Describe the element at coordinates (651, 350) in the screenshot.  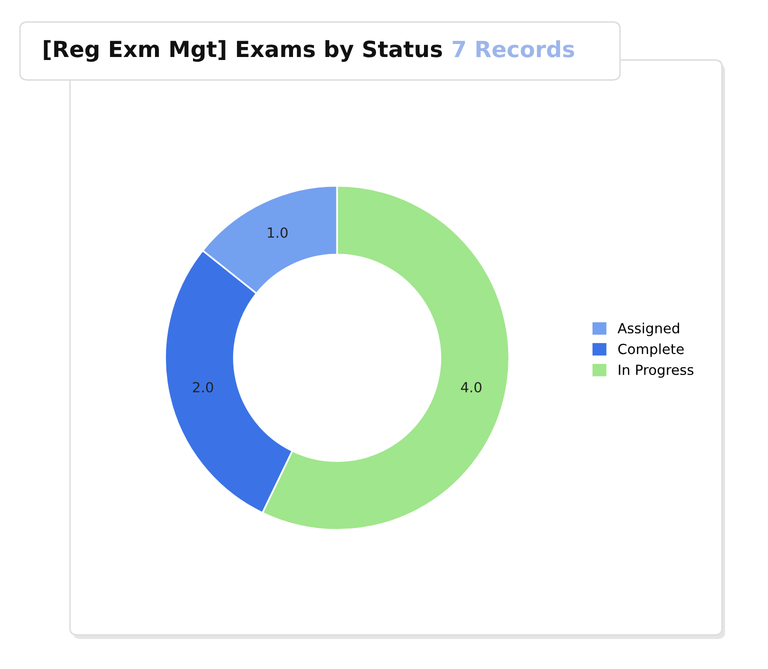
I see `legend-label: Complete` at that location.